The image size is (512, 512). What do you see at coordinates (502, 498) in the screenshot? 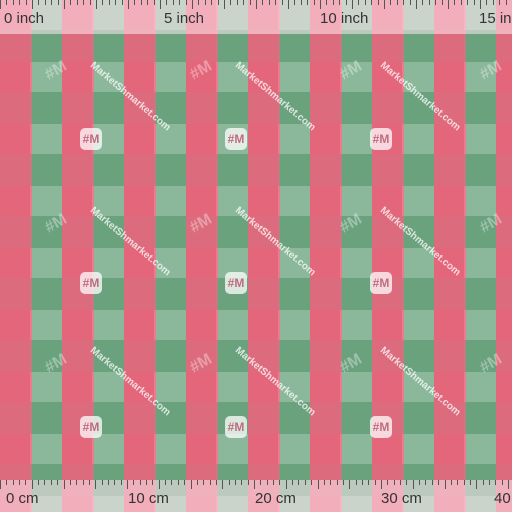
I see `ruler-label: 40` at bounding box center [502, 498].